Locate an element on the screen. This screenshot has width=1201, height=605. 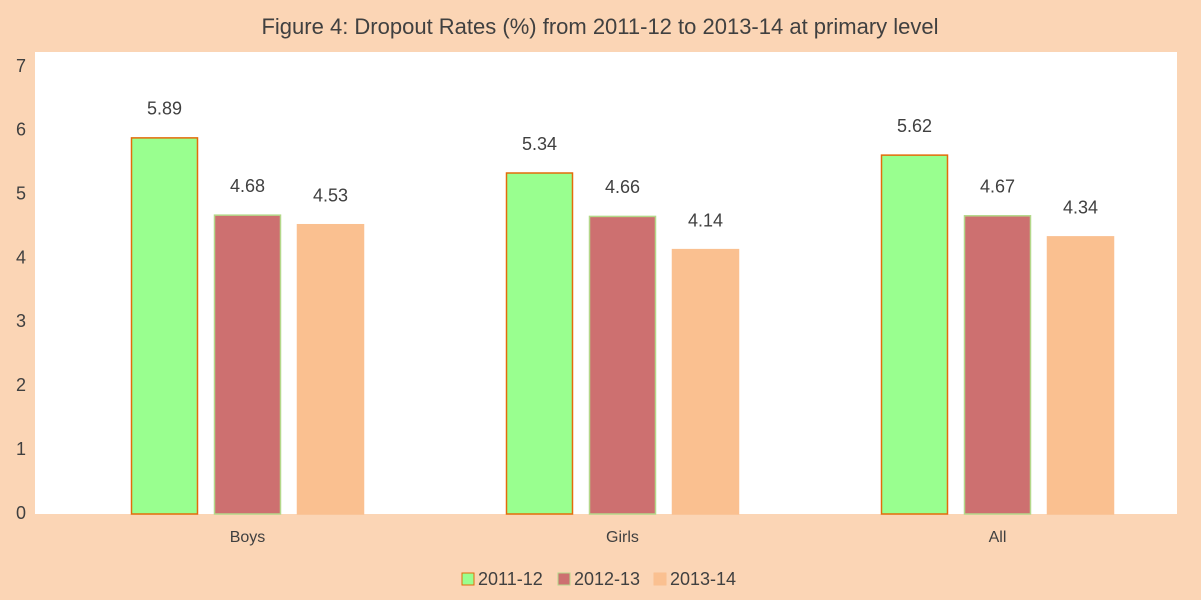
legend-label: 2011-12 is located at coordinates (510, 579).